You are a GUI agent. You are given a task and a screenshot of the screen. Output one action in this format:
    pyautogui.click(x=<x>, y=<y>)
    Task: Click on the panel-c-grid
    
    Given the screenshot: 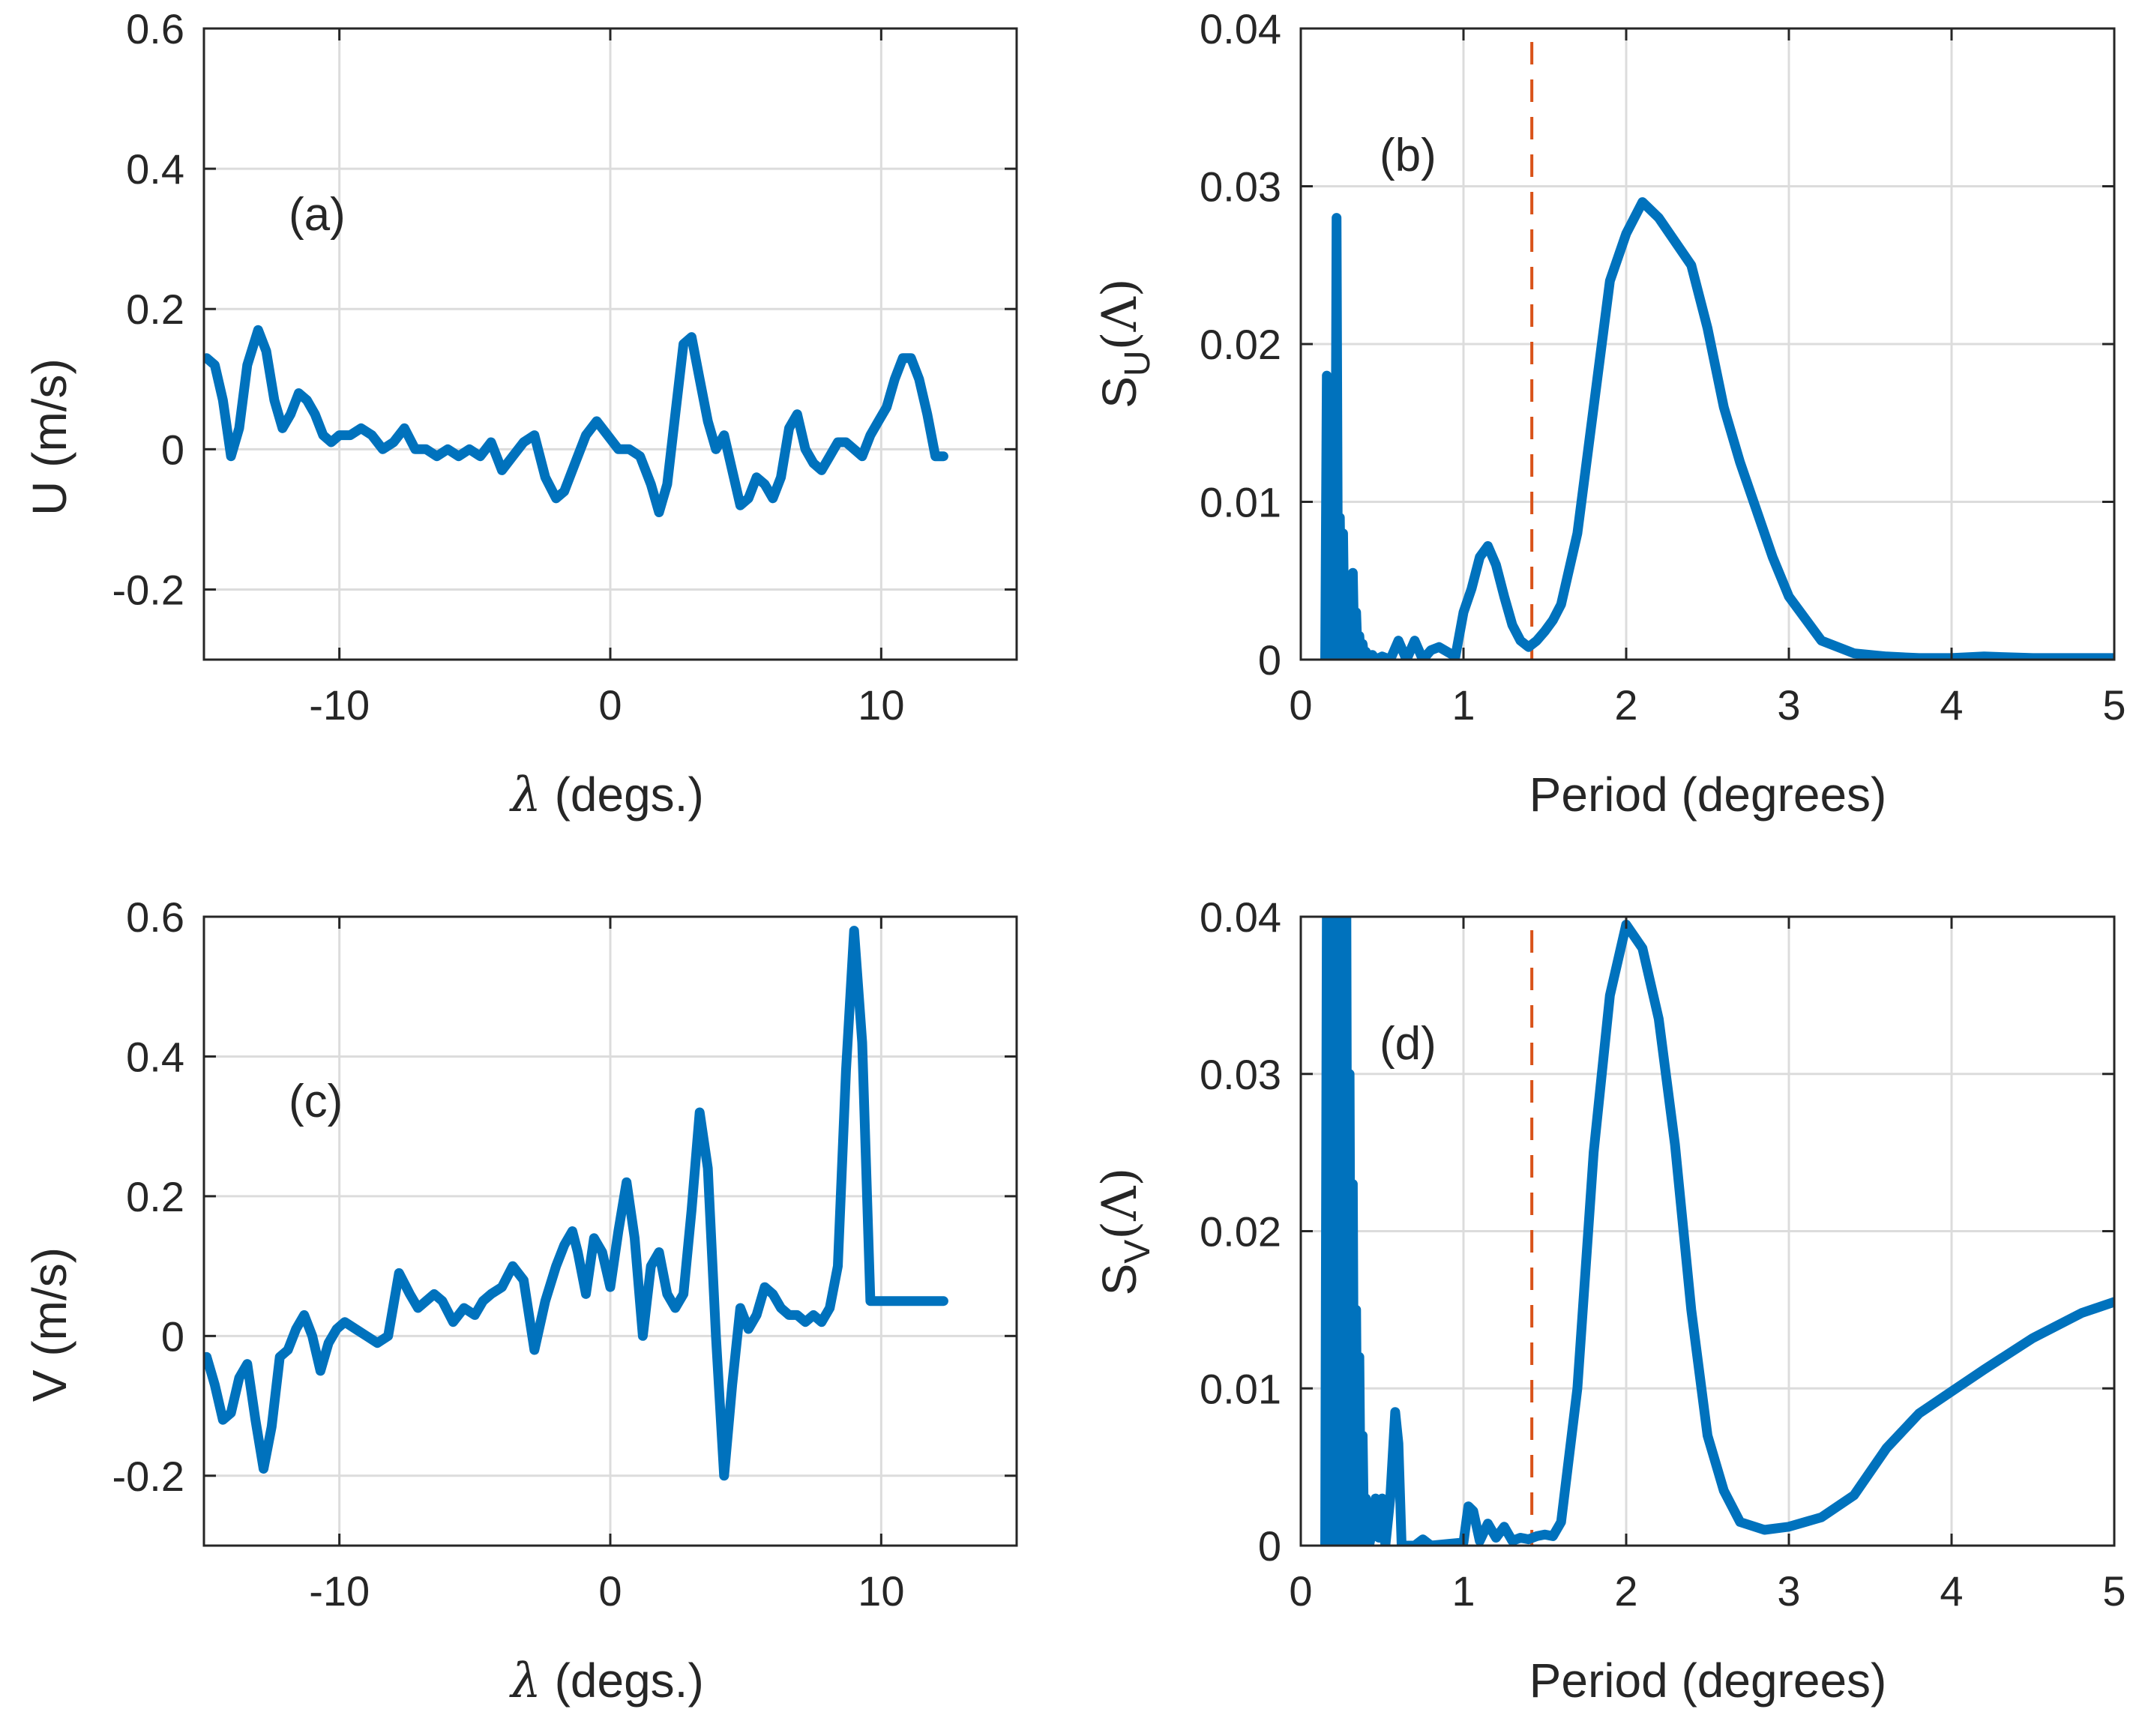 What is the action you would take?
    pyautogui.click(x=610, y=1230)
    